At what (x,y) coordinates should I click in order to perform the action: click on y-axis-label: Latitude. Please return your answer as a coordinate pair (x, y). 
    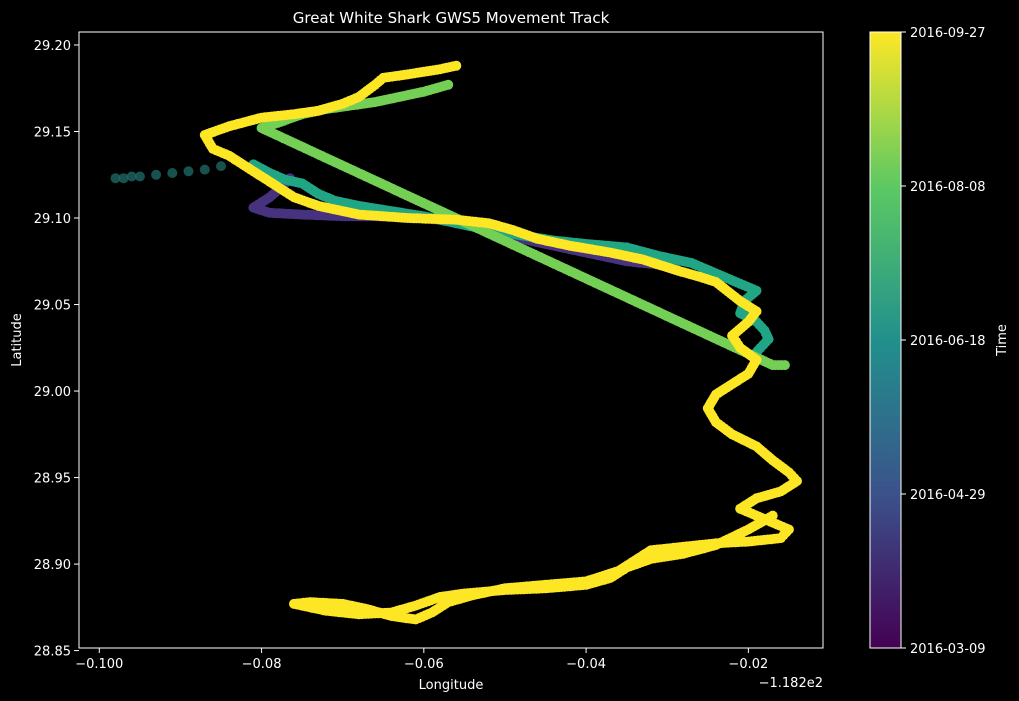
    Looking at the image, I should click on (17, 340).